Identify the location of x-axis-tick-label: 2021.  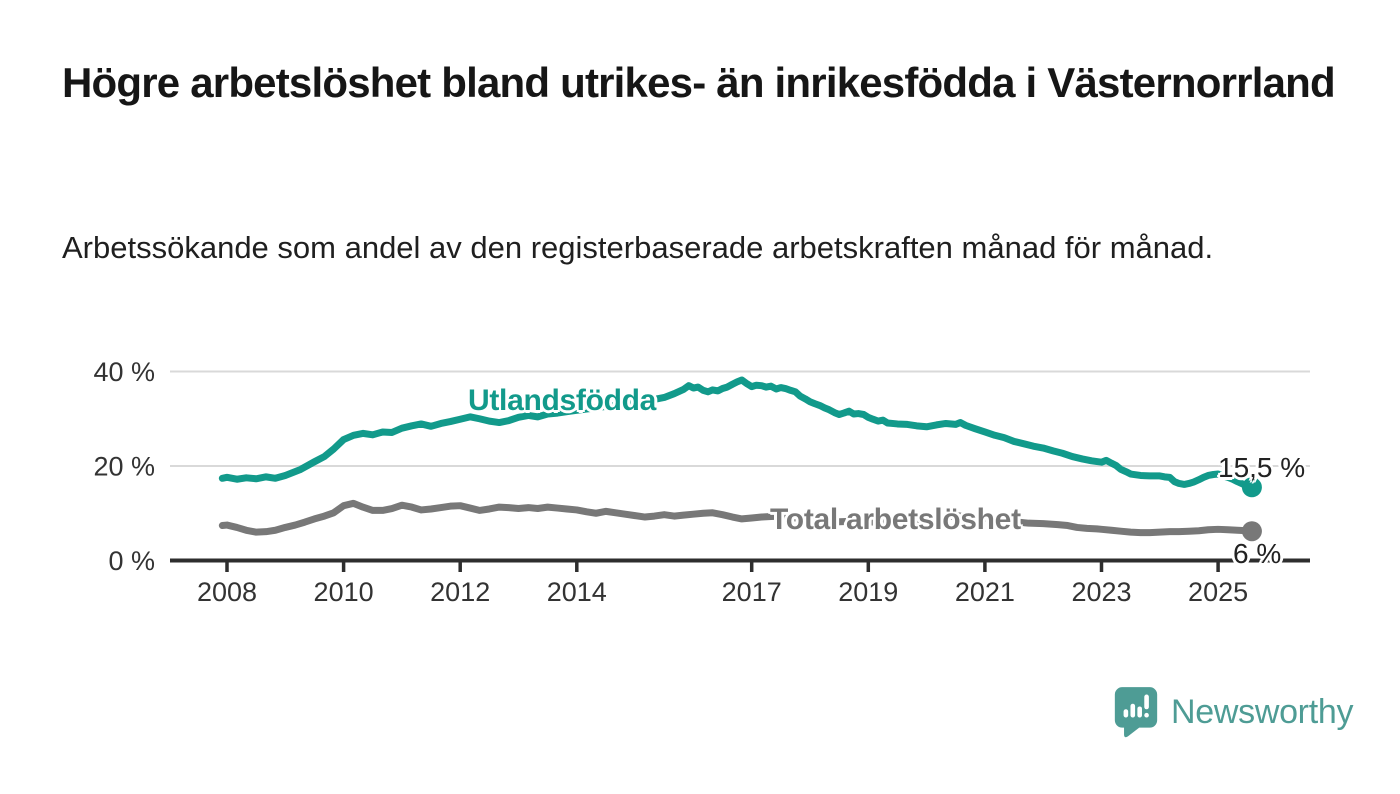
(985, 592).